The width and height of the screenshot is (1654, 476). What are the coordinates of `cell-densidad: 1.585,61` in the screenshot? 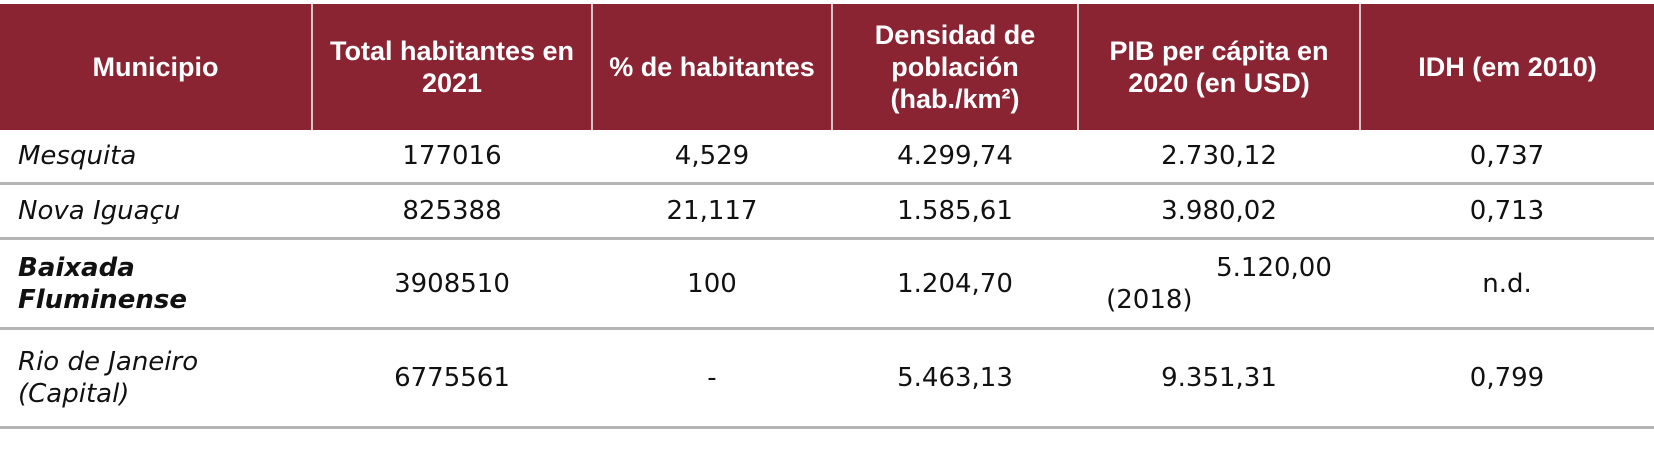 It's located at (955, 211).